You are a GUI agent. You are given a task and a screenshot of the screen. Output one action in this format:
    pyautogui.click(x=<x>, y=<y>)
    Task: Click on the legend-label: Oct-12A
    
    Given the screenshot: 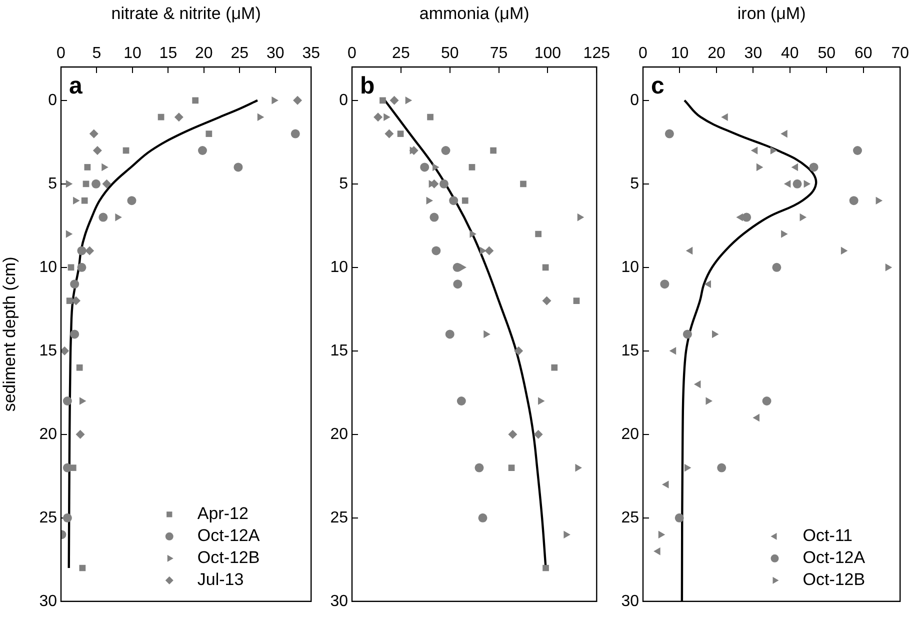 What is the action you would take?
    pyautogui.click(x=834, y=558)
    